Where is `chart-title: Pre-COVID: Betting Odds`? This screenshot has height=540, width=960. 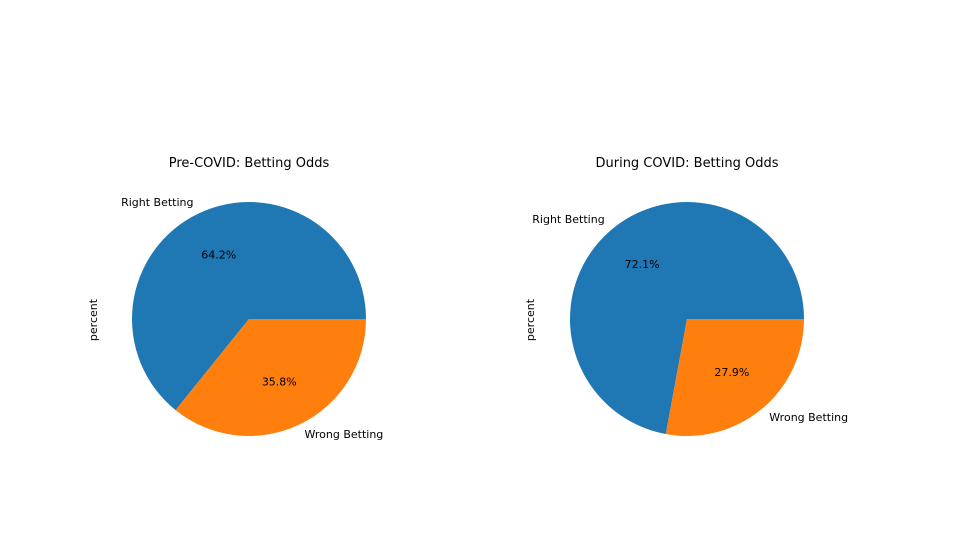 chart-title: Pre-COVID: Betting Odds is located at coordinates (249, 163).